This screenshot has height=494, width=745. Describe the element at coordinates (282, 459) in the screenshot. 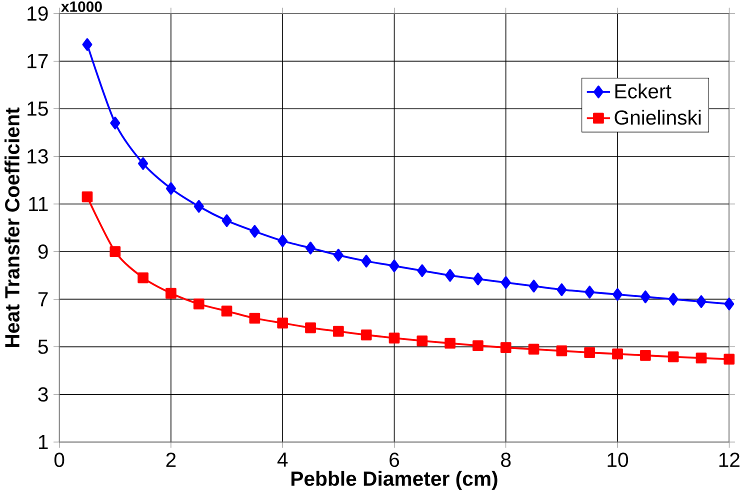

I see `x-tick-label: 4` at that location.